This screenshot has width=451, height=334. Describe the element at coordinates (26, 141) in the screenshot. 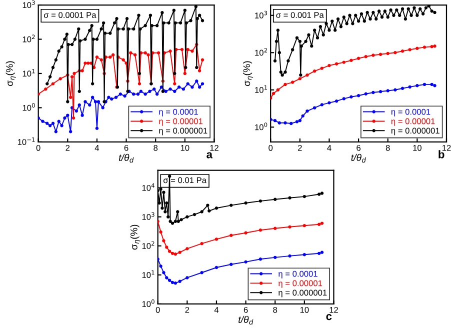

I see `y-tick-label: 10$^{−1}$` at that location.